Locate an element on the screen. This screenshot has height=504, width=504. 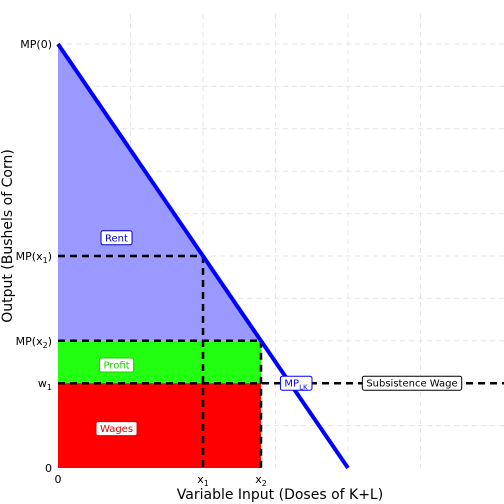
x-tick-0-main: 0 is located at coordinates (58, 479).